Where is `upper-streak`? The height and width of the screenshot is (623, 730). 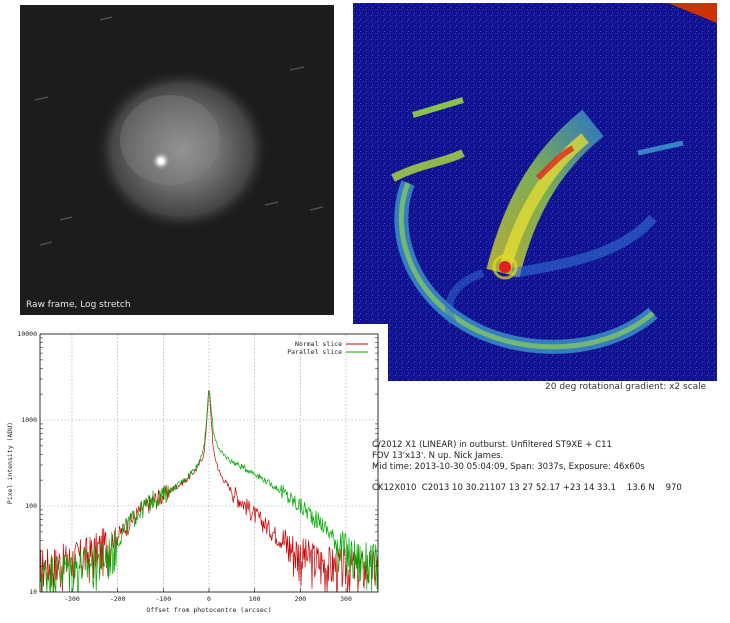 upper-streak is located at coordinates (438, 107).